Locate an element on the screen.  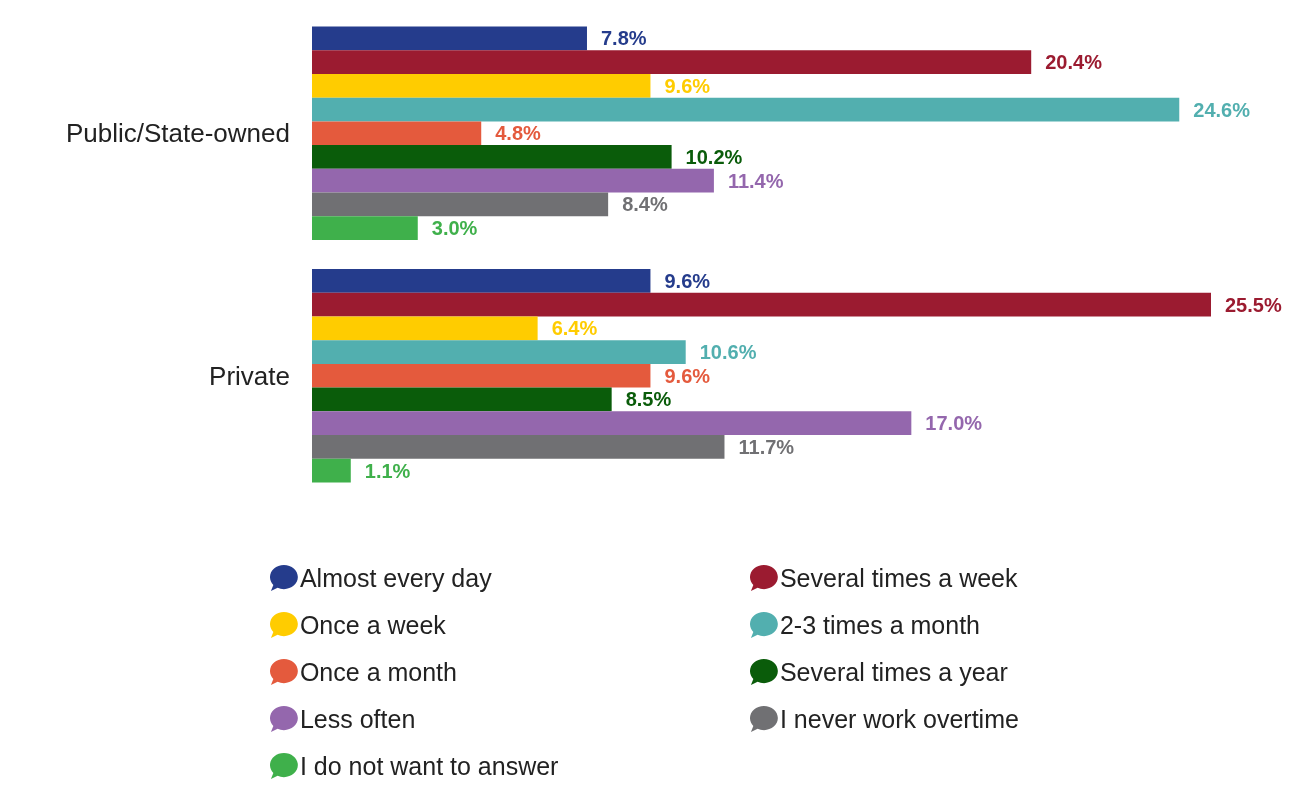
data-label: 11.4% is located at coordinates (755, 180).